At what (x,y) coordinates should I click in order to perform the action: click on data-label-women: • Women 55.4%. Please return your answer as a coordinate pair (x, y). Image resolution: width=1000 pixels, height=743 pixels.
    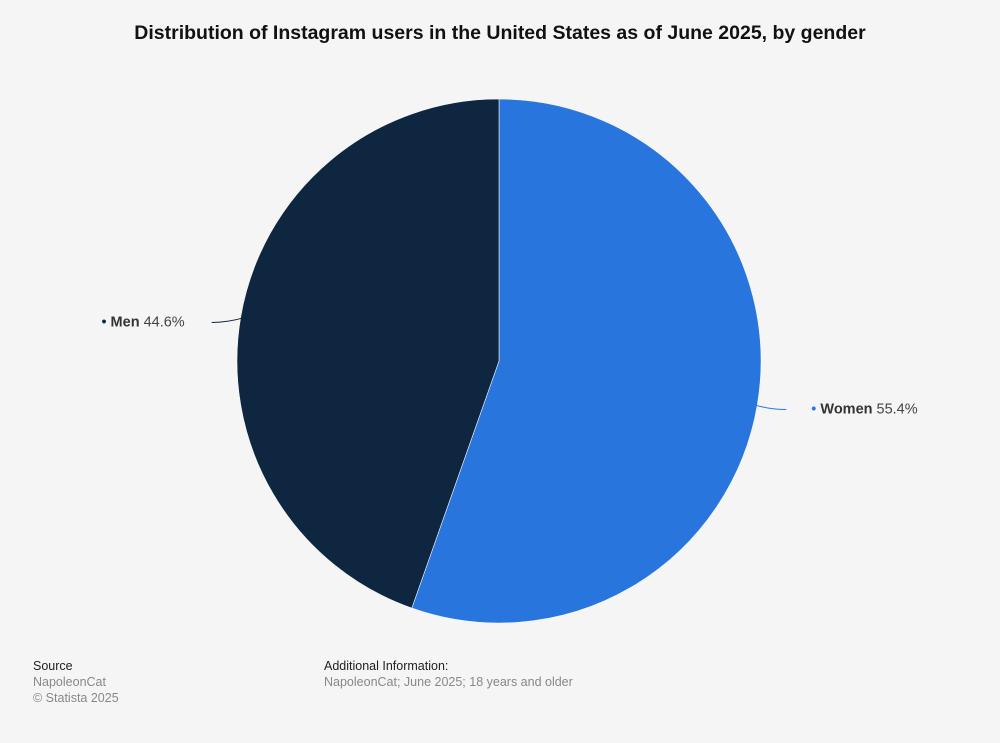
    Looking at the image, I should click on (864, 410).